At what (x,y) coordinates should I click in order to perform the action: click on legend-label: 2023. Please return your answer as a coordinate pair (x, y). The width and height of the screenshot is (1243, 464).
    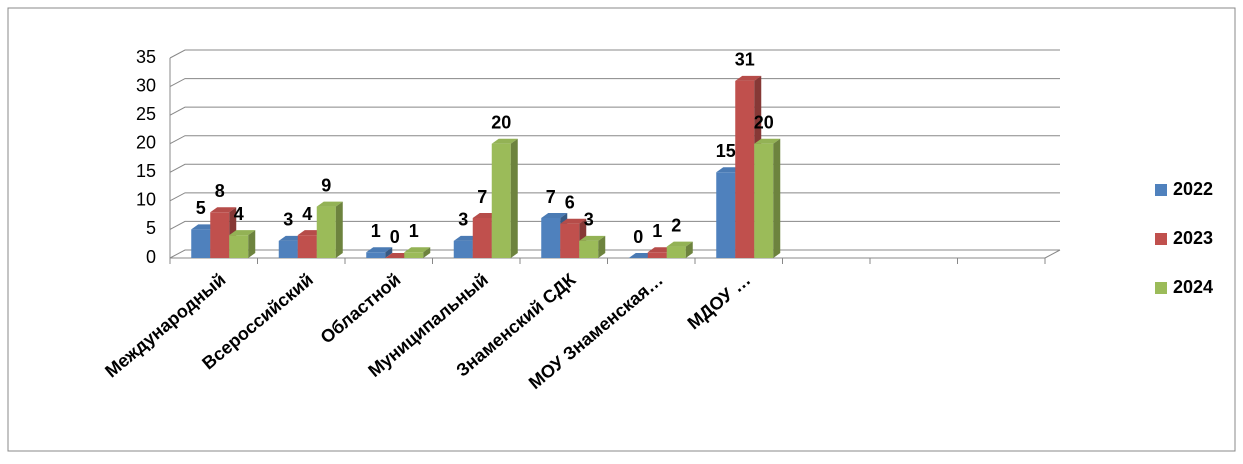
    Looking at the image, I should click on (1193, 238).